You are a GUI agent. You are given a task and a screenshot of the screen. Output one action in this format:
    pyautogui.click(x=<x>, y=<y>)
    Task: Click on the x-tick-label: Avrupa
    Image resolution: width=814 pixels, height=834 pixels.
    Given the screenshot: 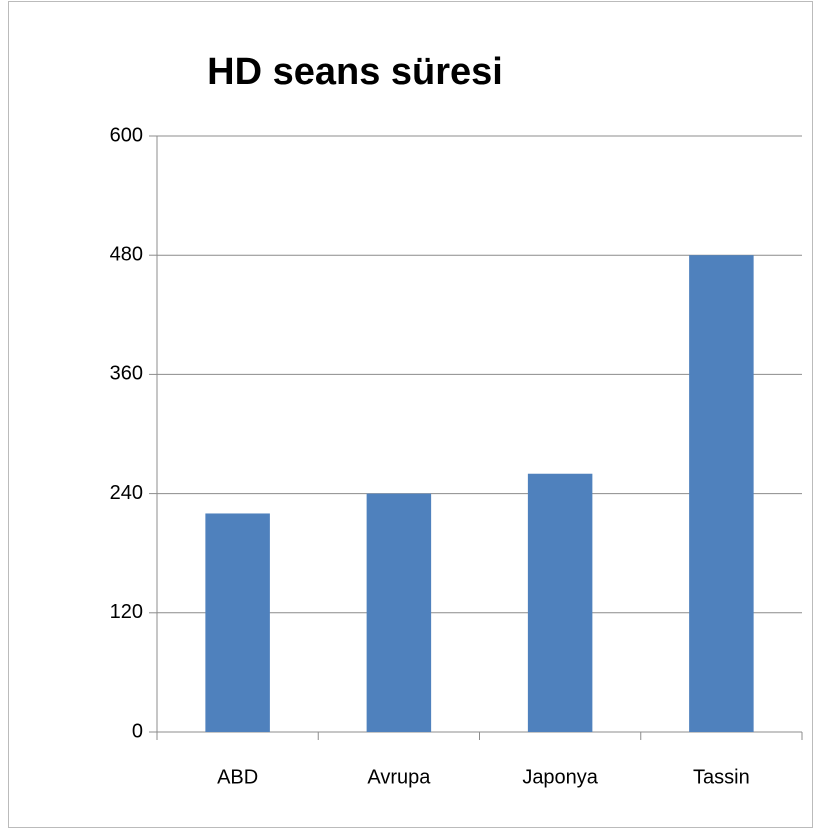 What is the action you would take?
    pyautogui.click(x=399, y=777)
    